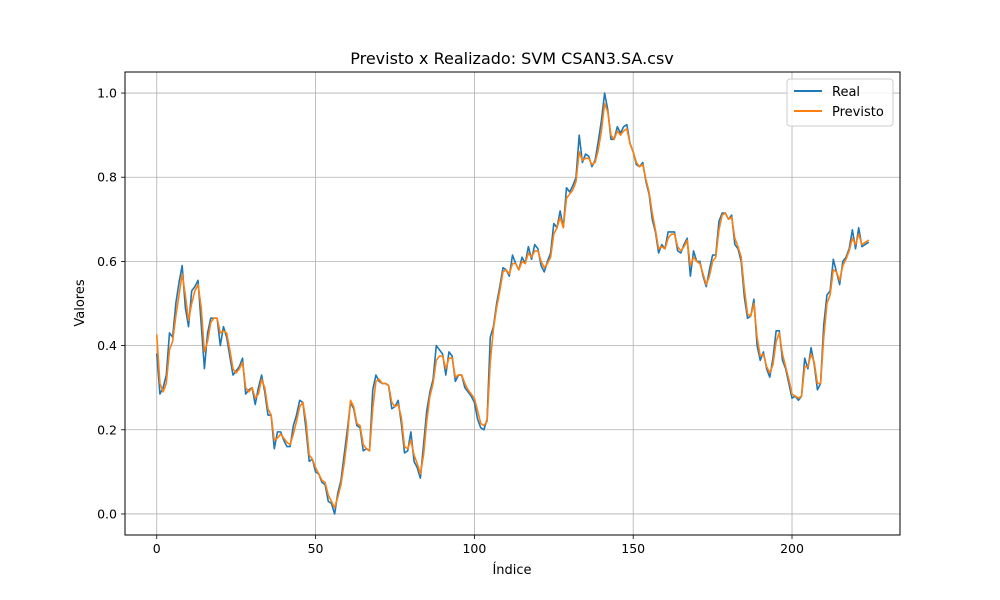  Describe the element at coordinates (511, 570) in the screenshot. I see `x-axis-label: Índice` at that location.